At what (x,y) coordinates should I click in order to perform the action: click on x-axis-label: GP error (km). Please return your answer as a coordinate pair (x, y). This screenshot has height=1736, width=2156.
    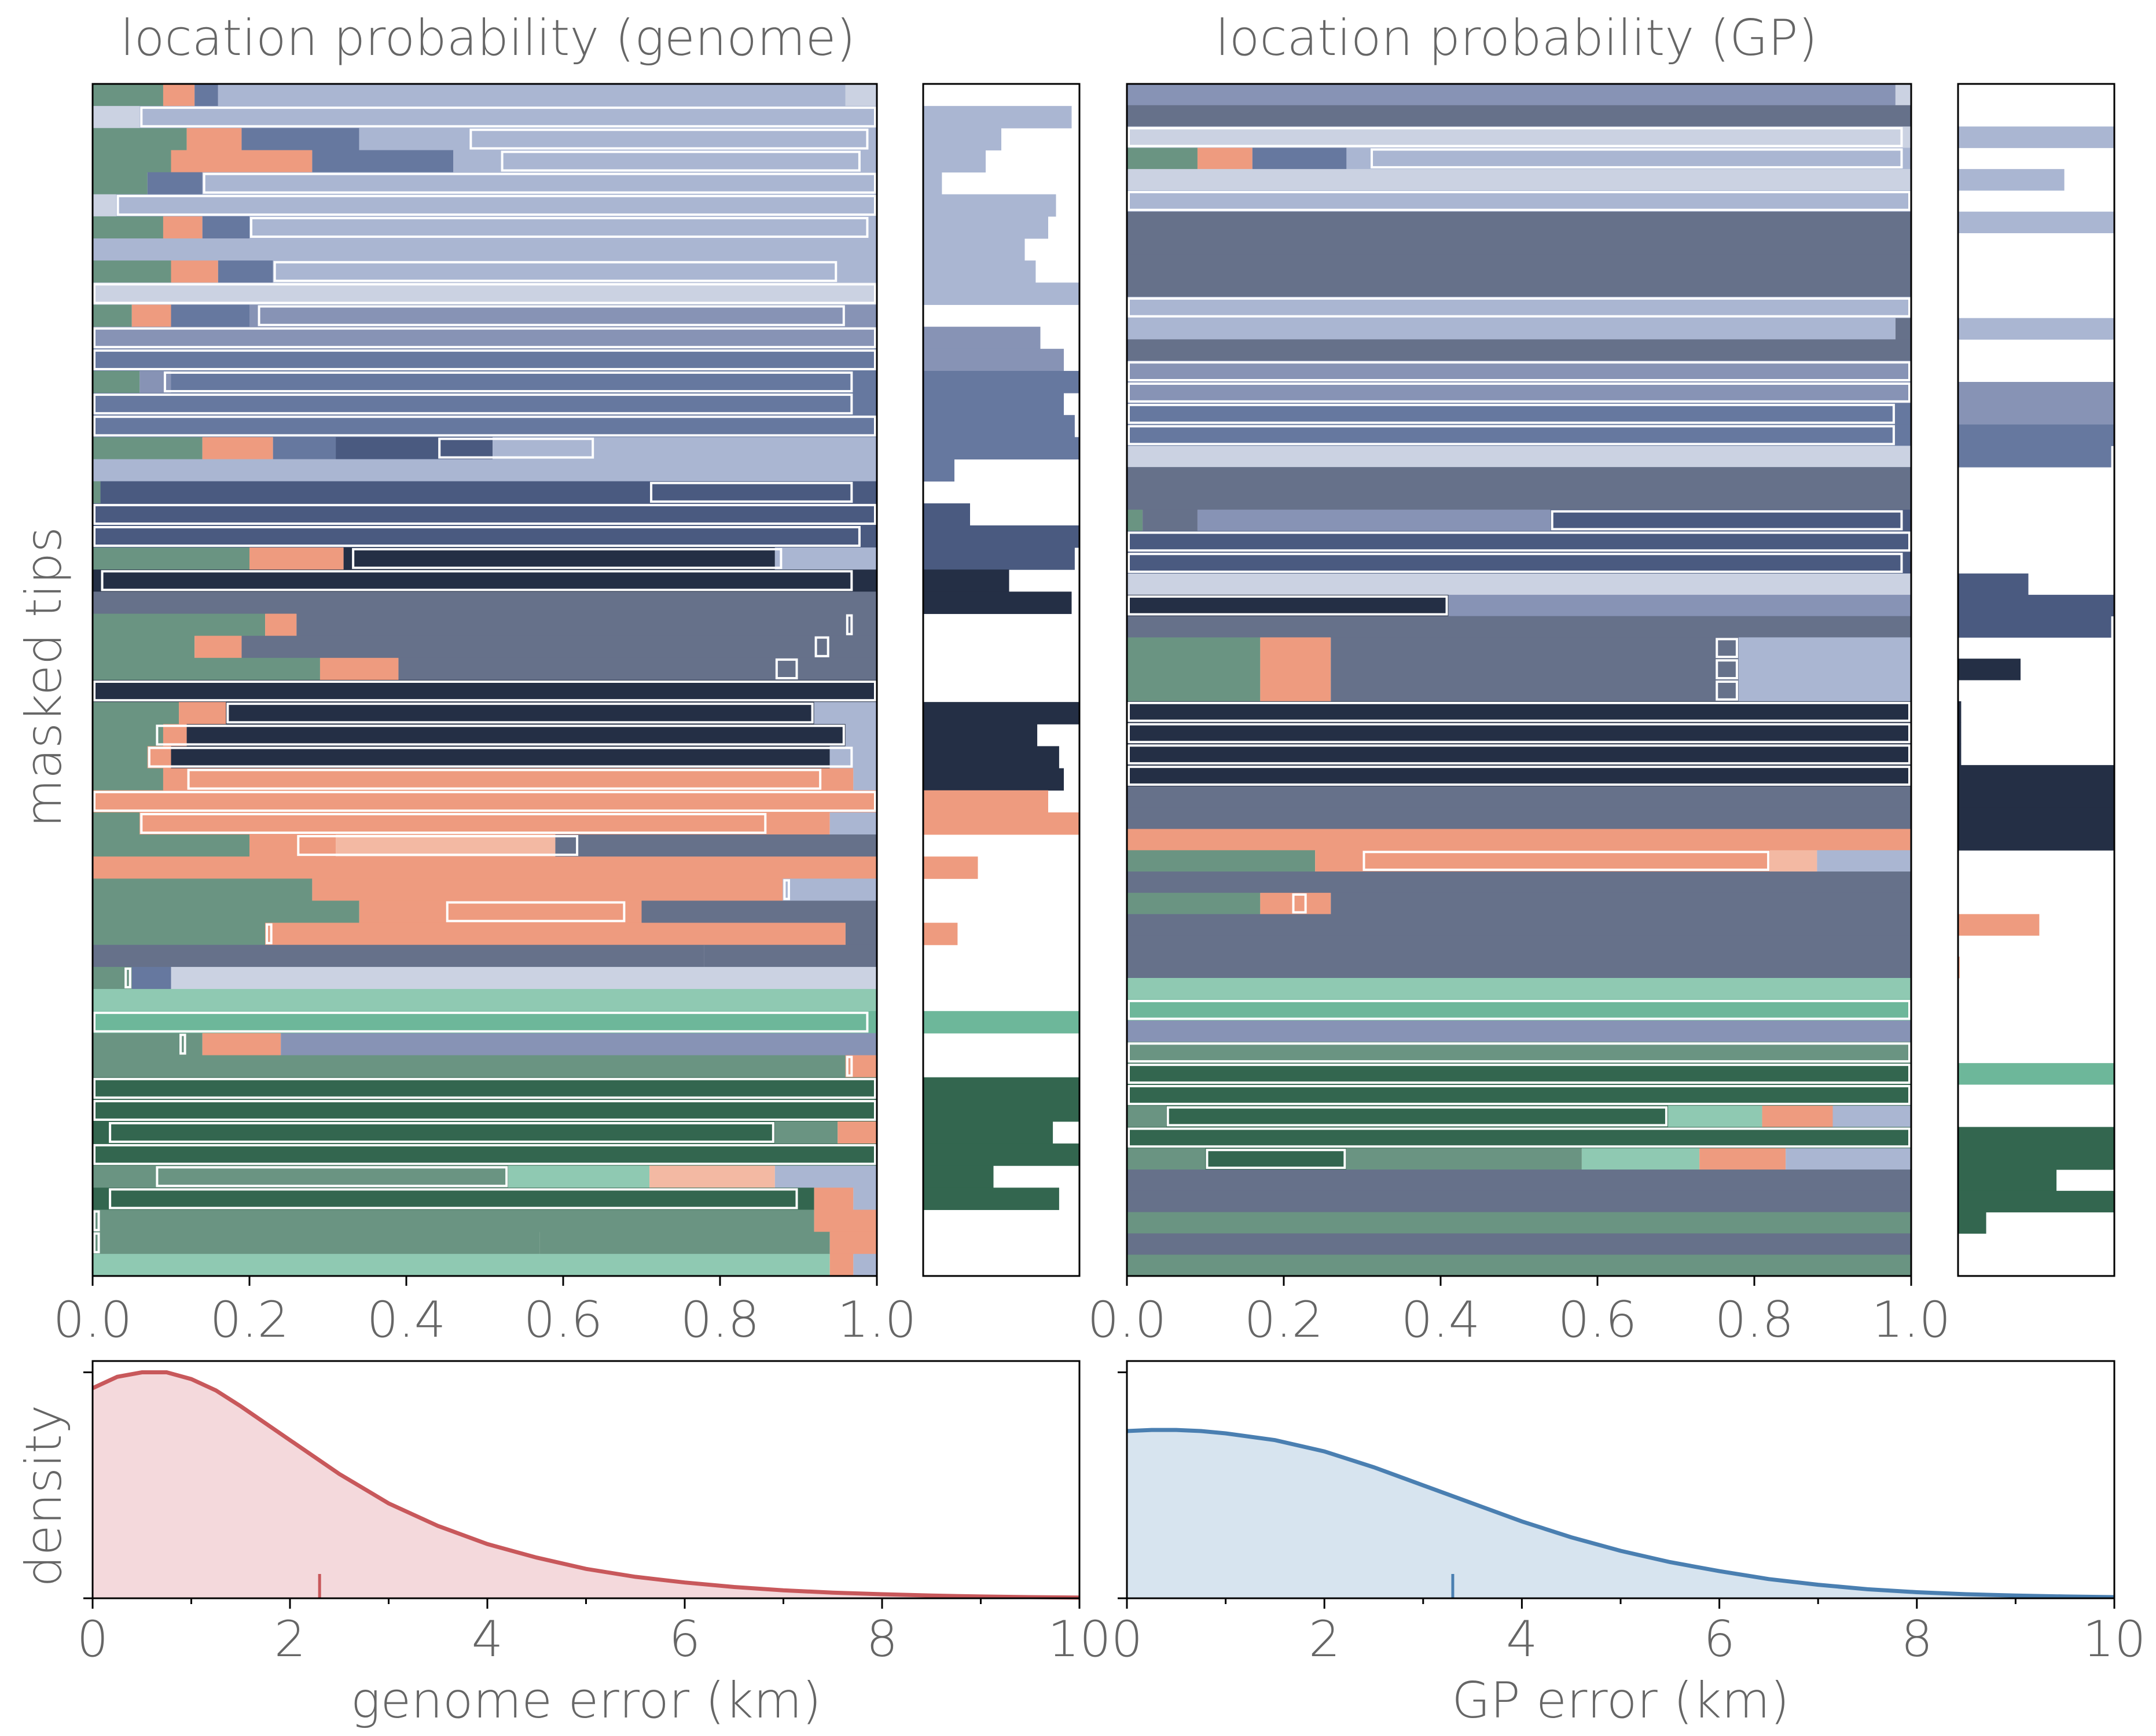
    Looking at the image, I should click on (1621, 1701).